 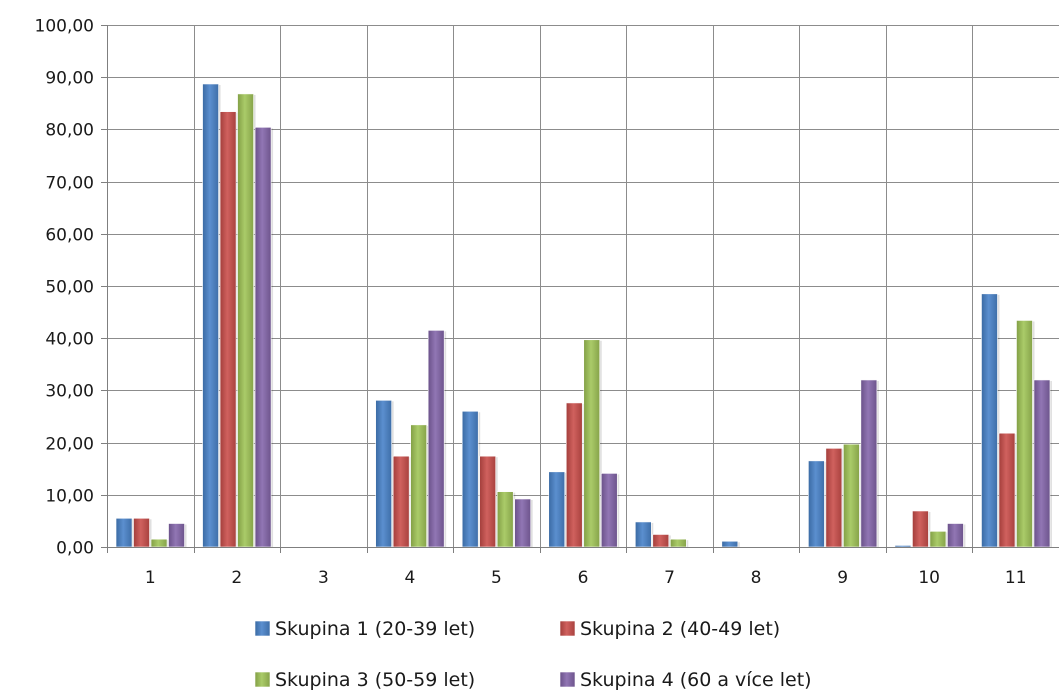 What do you see at coordinates (323, 578) in the screenshot?
I see `x-tick-label: 3` at bounding box center [323, 578].